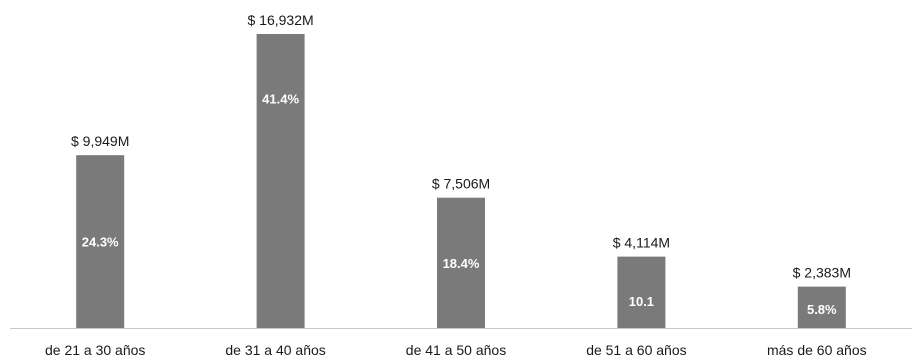 This screenshot has height=364, width=921. What do you see at coordinates (641, 243) in the screenshot?
I see `bar-value-label-4: $ 4,114M` at bounding box center [641, 243].